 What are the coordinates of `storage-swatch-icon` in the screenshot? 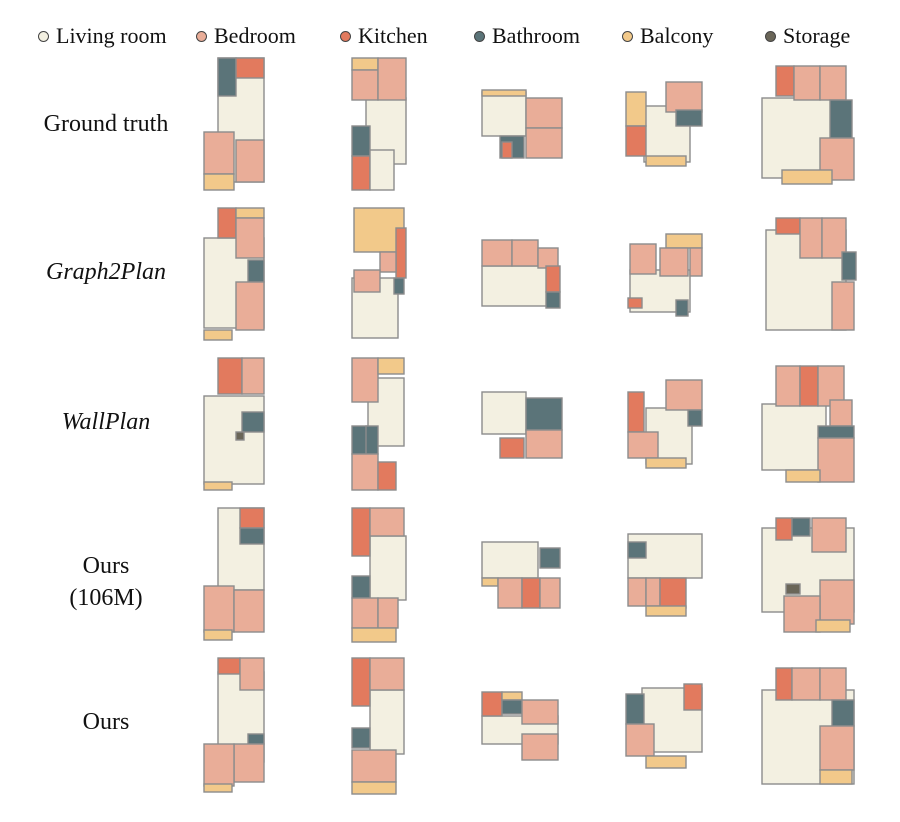 It's located at (770, 36).